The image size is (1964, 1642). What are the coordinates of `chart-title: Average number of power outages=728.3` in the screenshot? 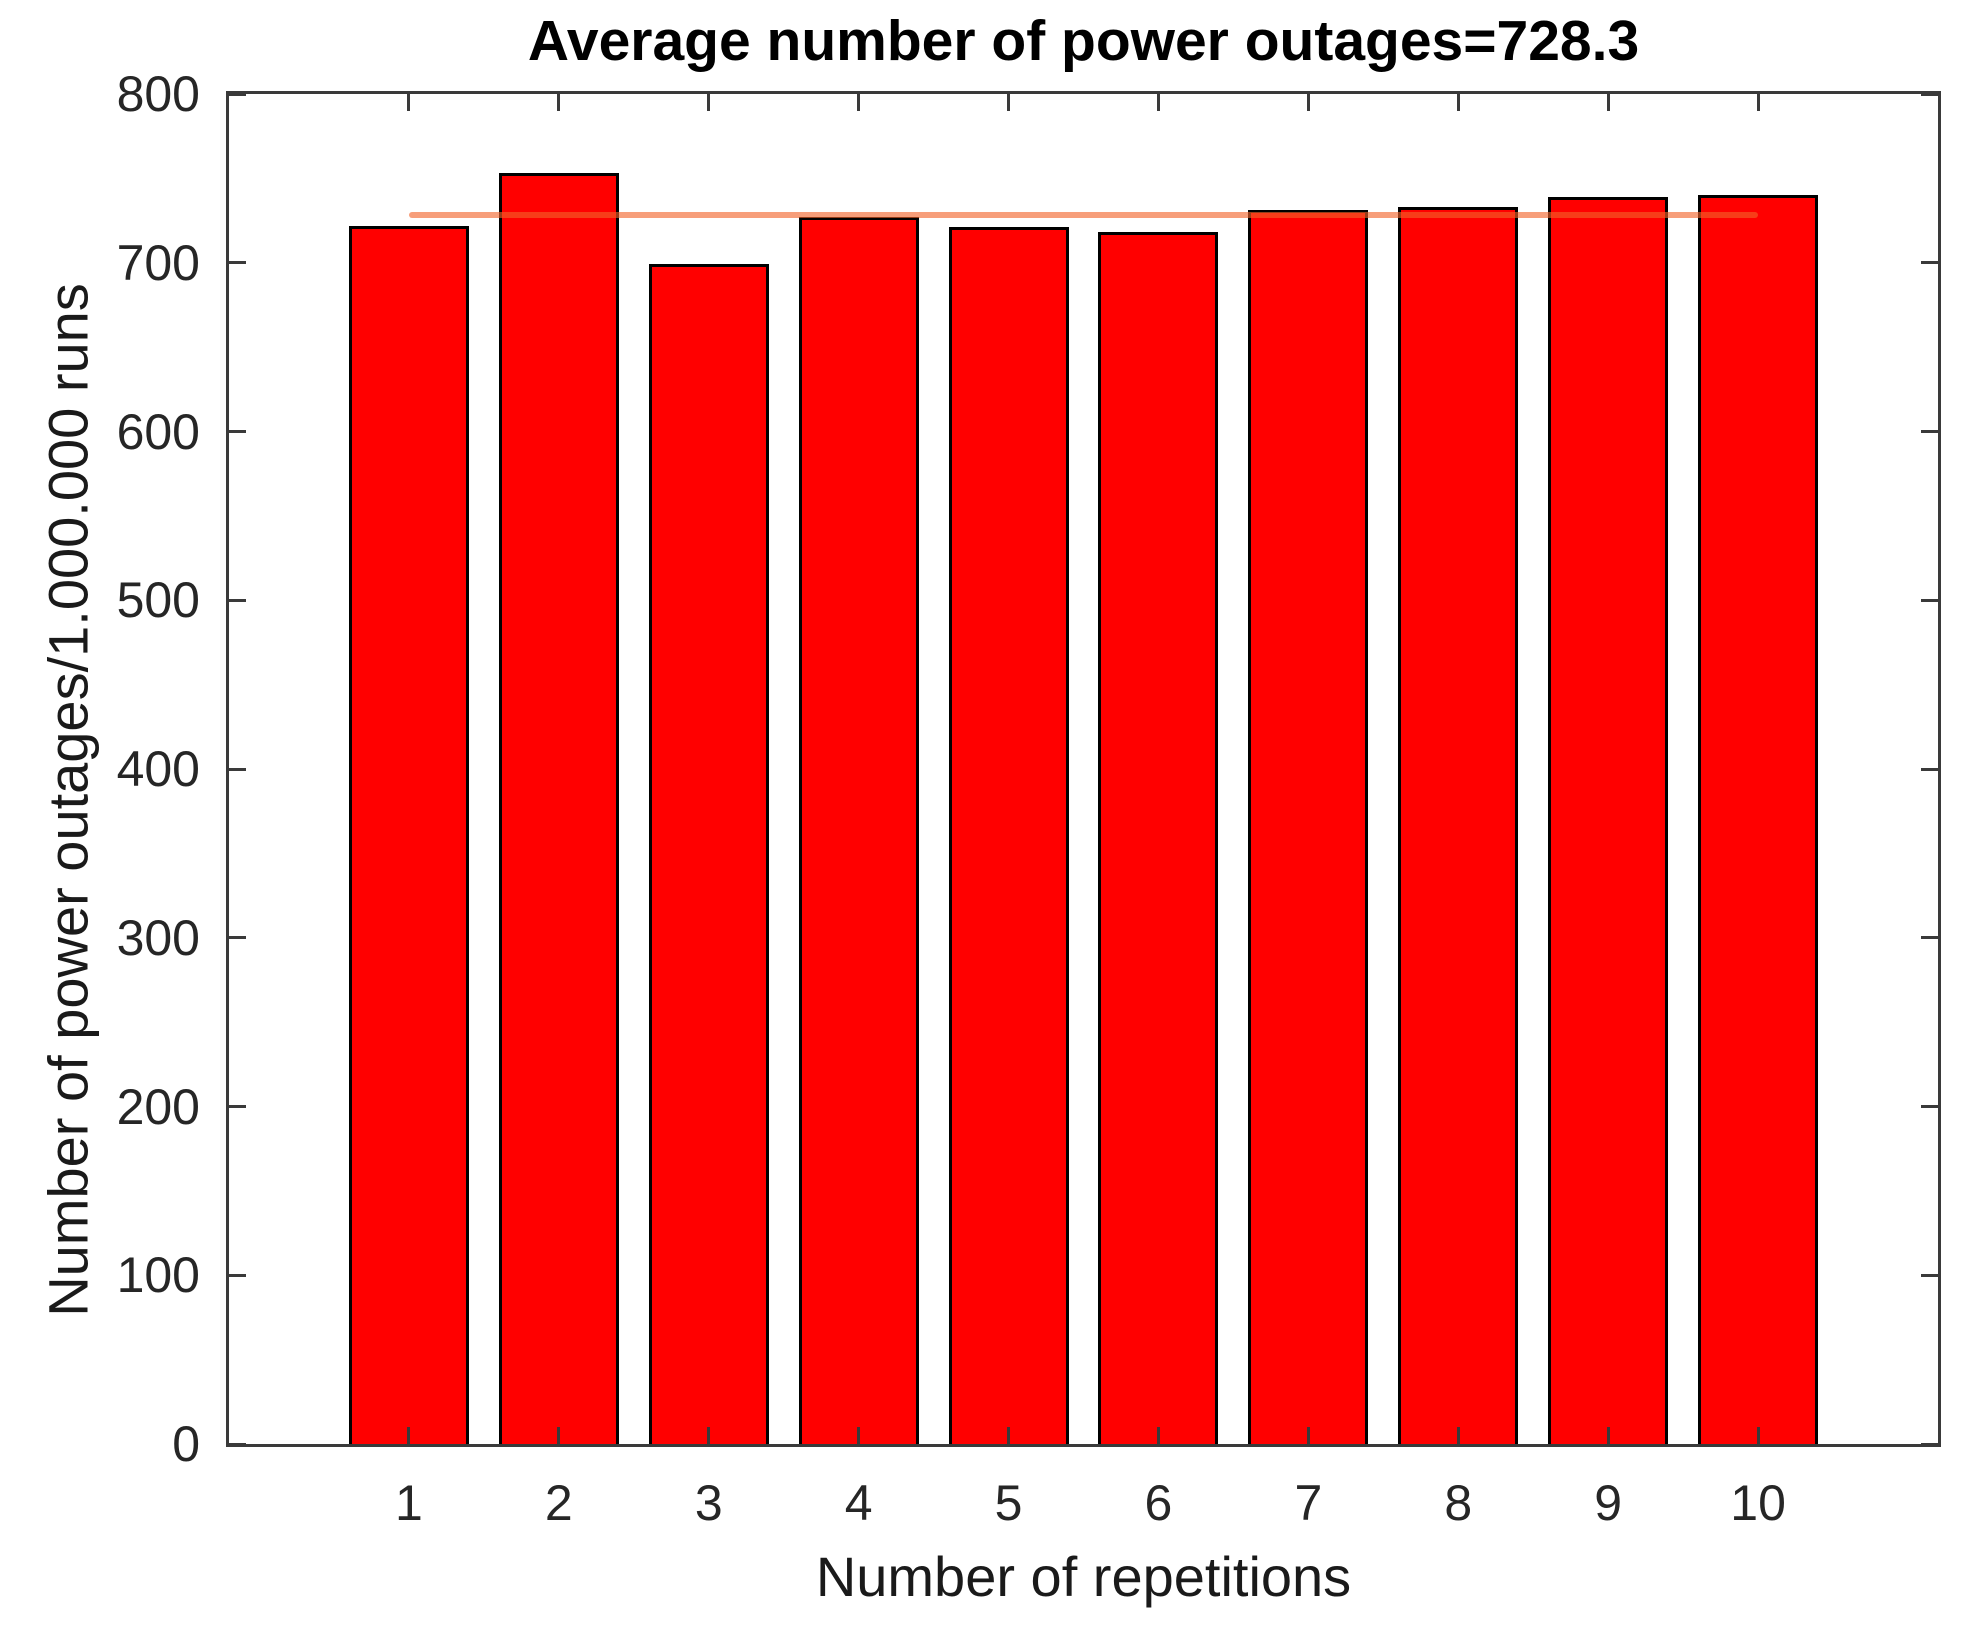 It's located at (1083, 41).